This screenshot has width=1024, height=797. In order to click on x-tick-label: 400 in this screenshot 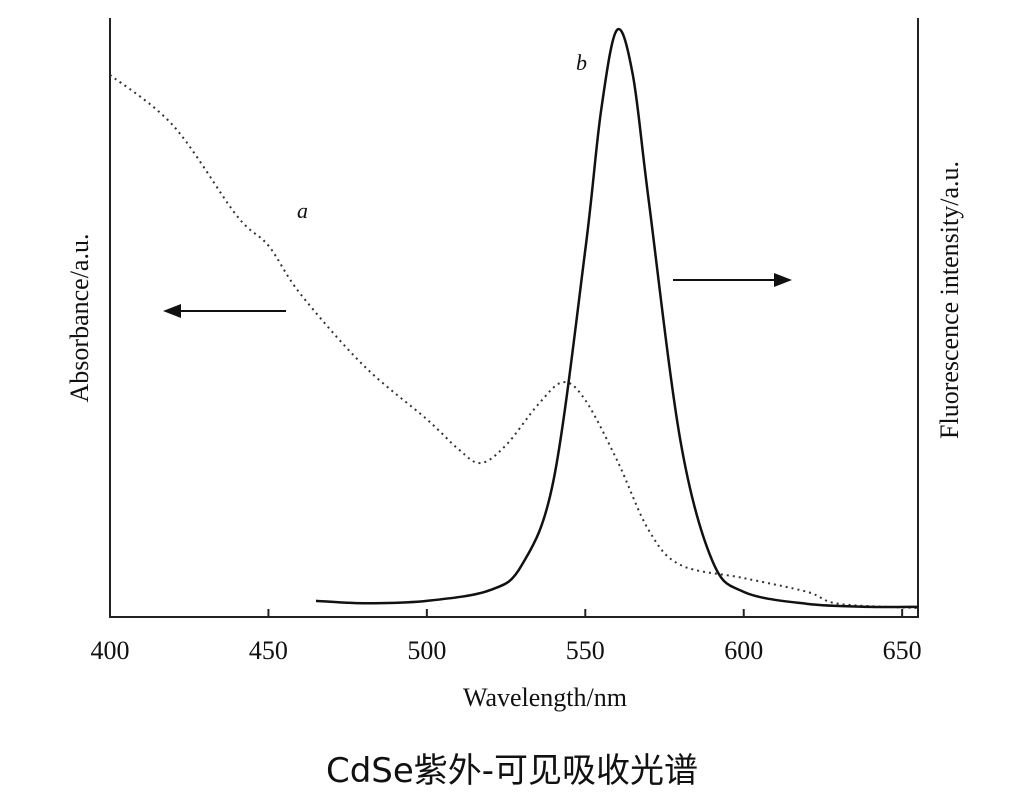, I will do `click(110, 650)`.